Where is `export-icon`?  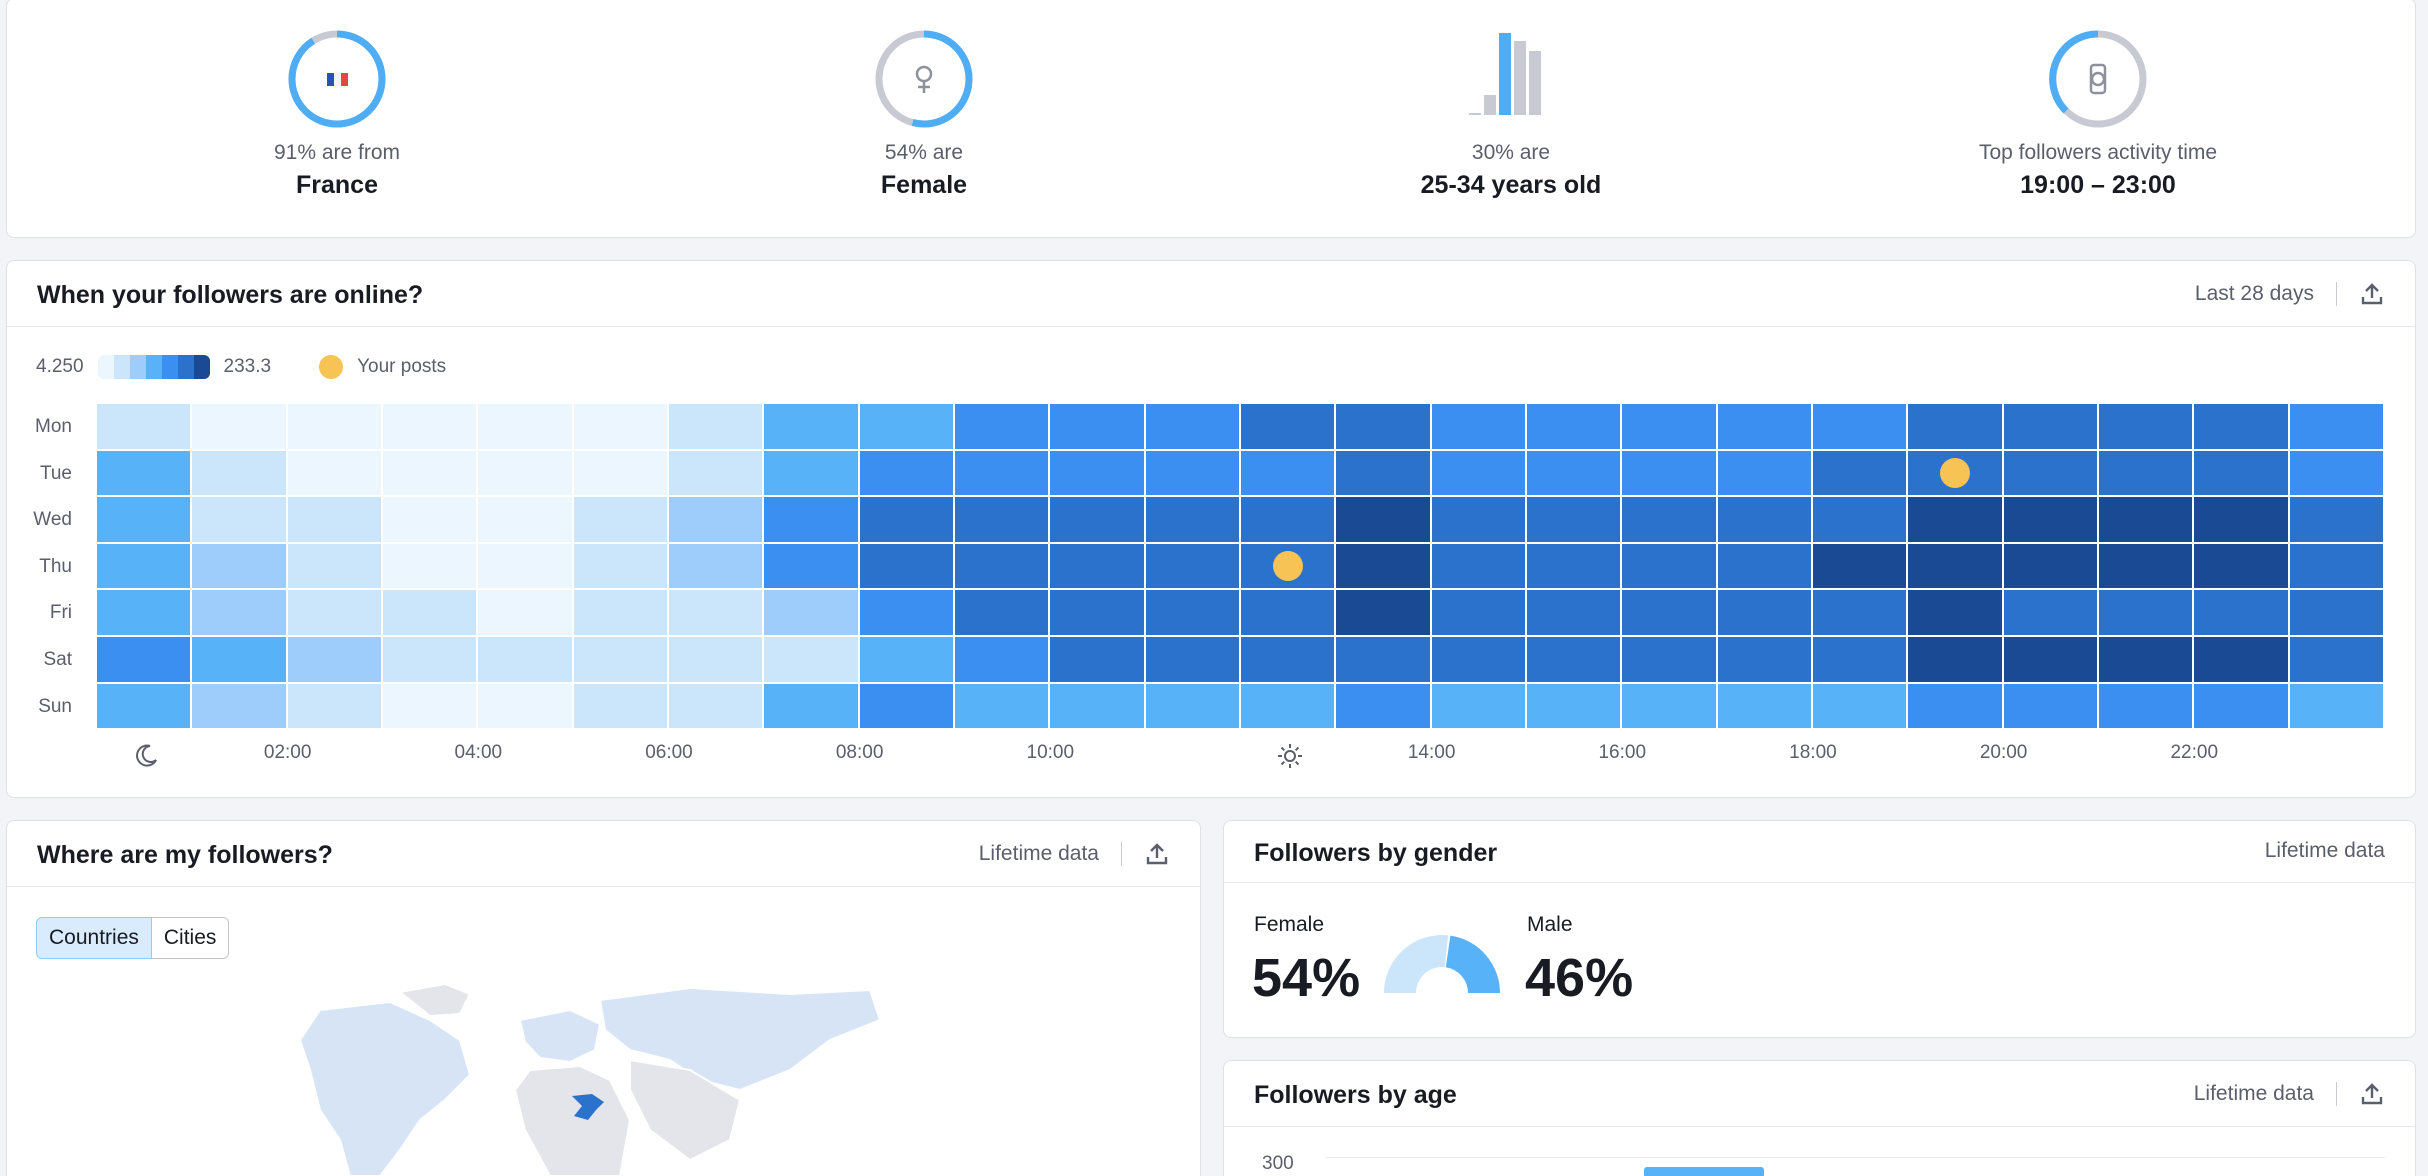 export-icon is located at coordinates (2372, 294).